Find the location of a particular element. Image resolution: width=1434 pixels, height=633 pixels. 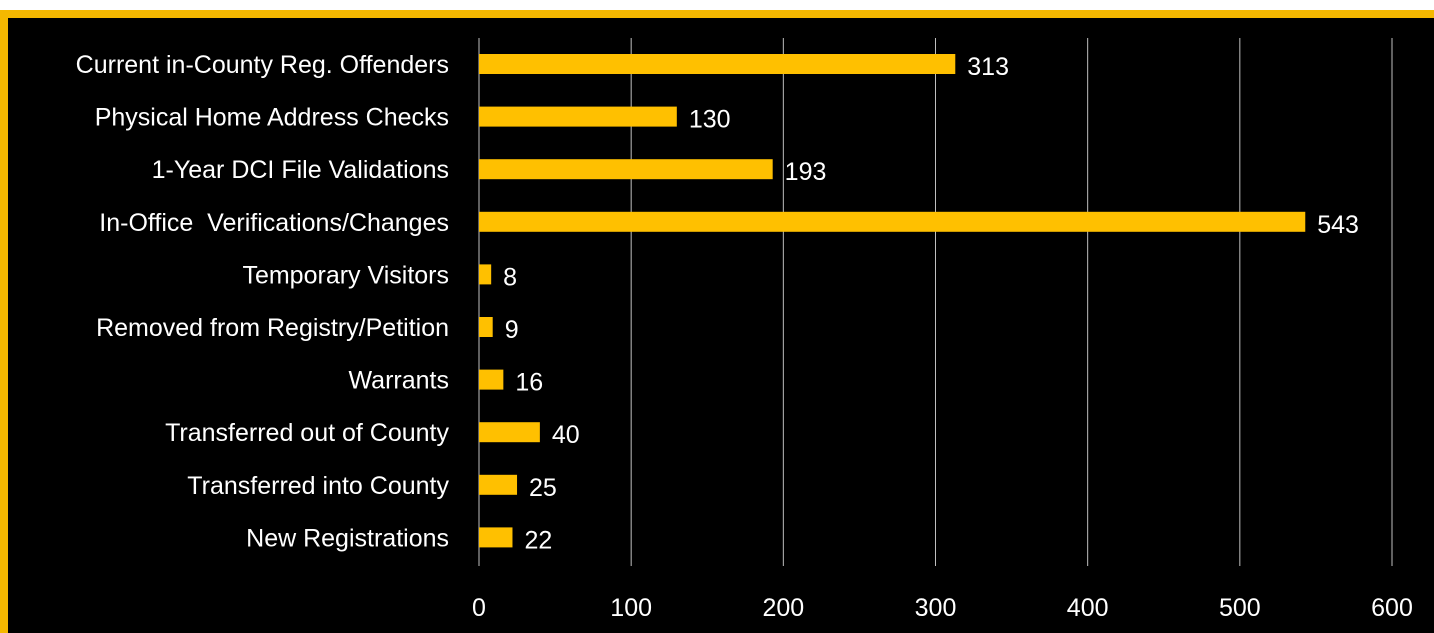

category-label: Removed from Registry/Petition is located at coordinates (272, 328).